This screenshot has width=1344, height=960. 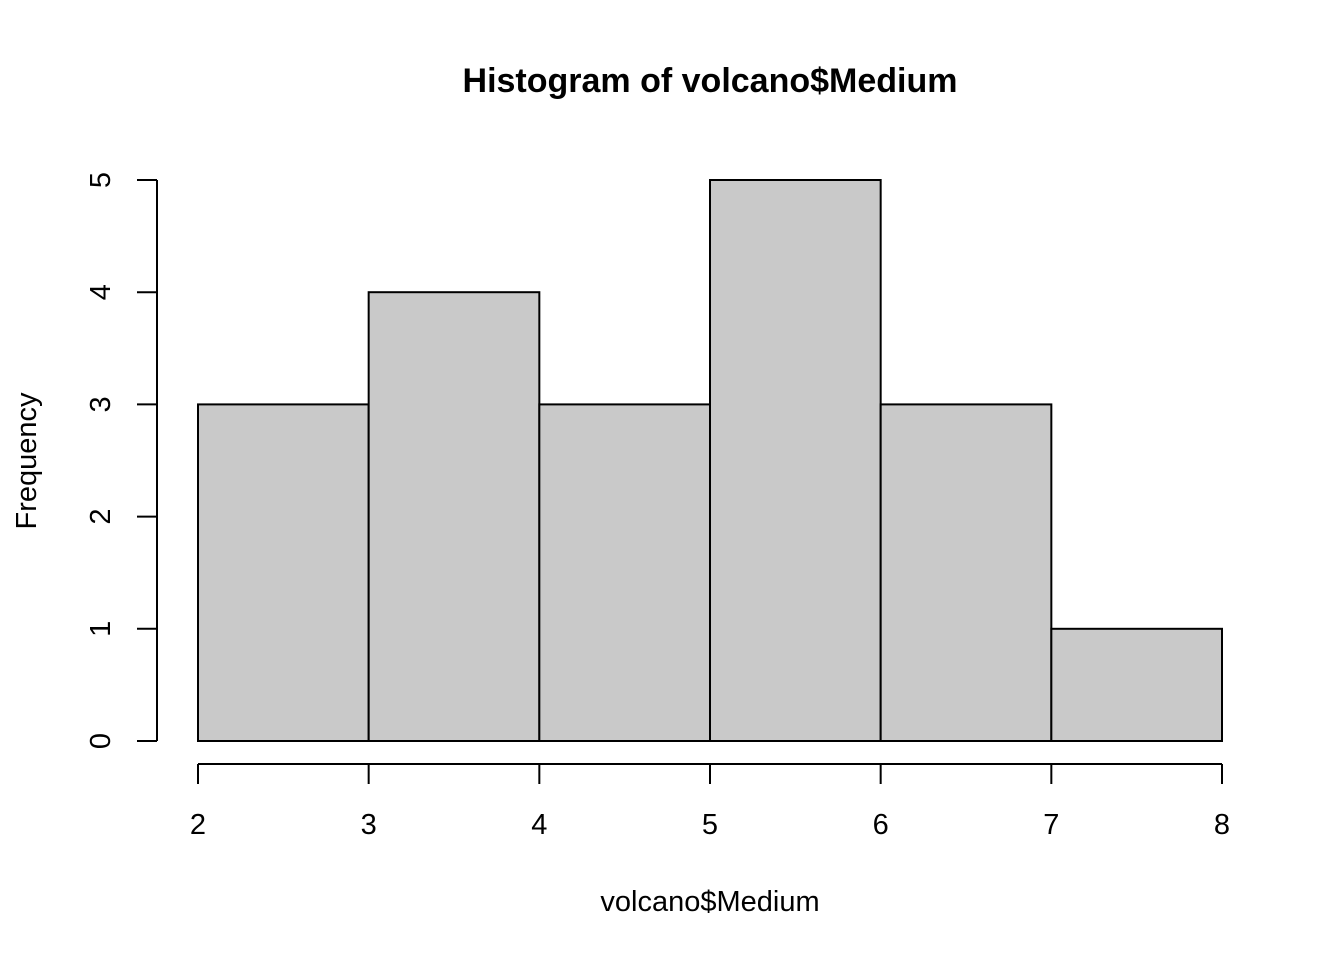 What do you see at coordinates (101, 629) in the screenshot?
I see `y-tick-label-1: 1` at bounding box center [101, 629].